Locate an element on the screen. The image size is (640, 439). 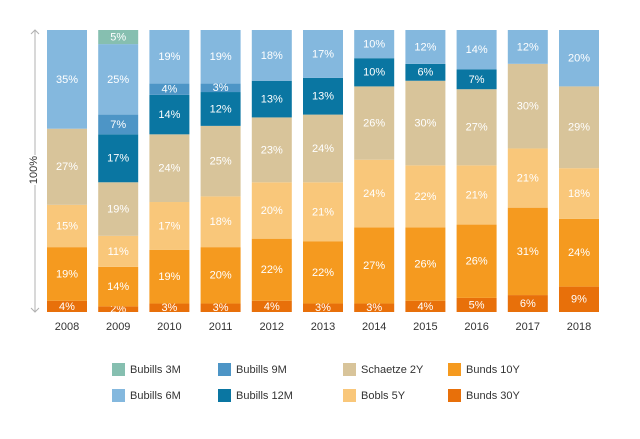
bar-segment-2014-bobls-5y is located at coordinates (374, 193).